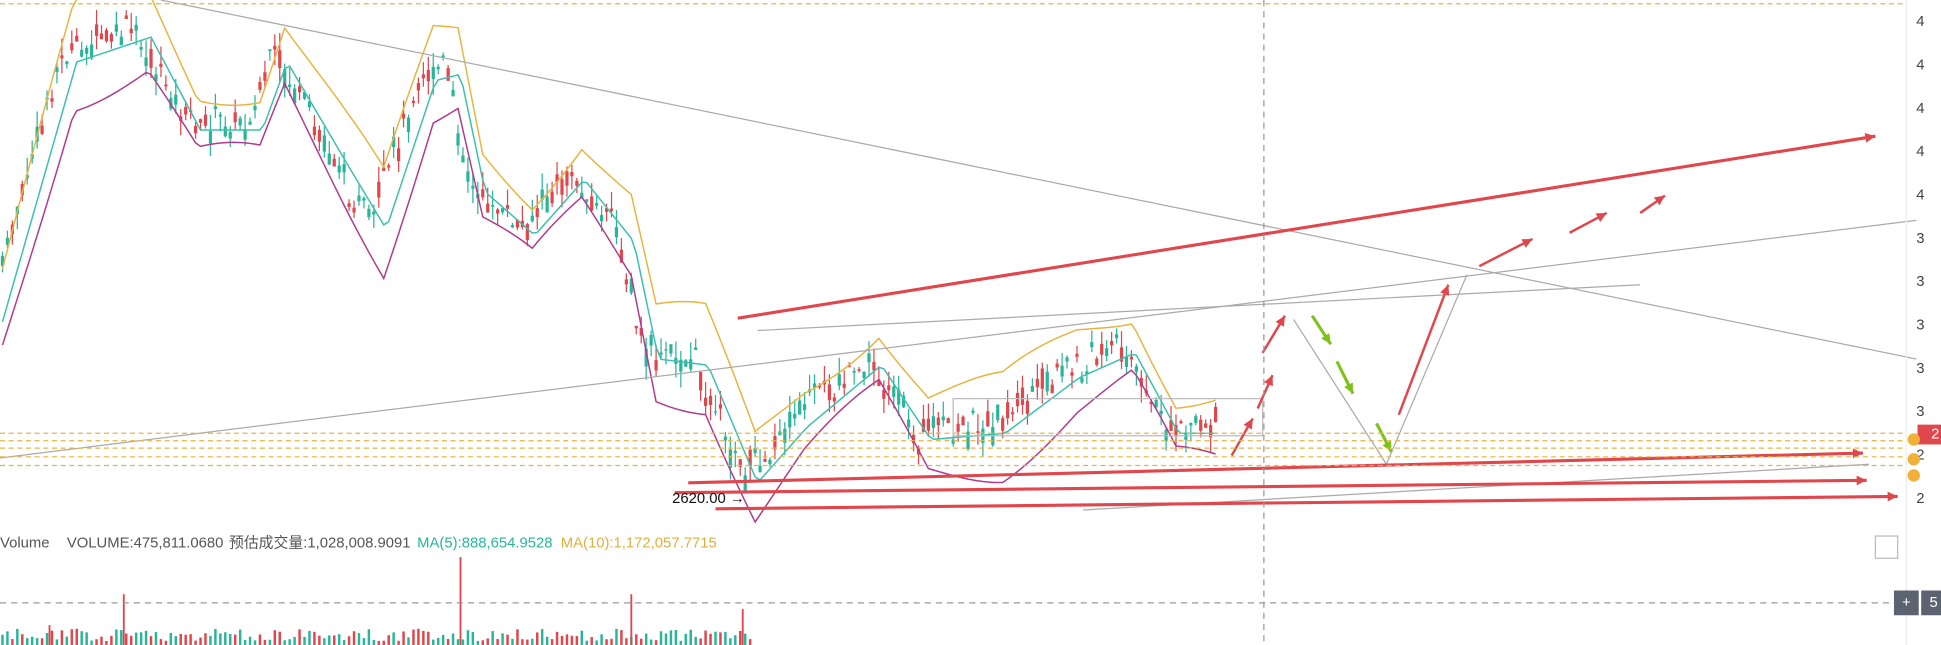 This screenshot has width=1941, height=645. I want to click on arrow-line, so click(1423, 350).